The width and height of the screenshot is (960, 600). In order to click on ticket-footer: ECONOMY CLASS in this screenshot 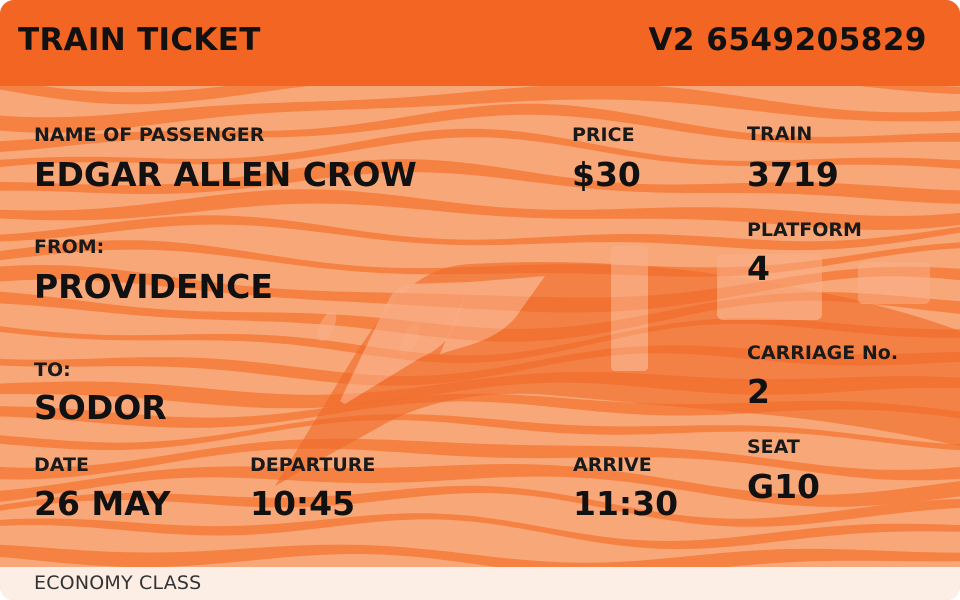, I will do `click(480, 583)`.